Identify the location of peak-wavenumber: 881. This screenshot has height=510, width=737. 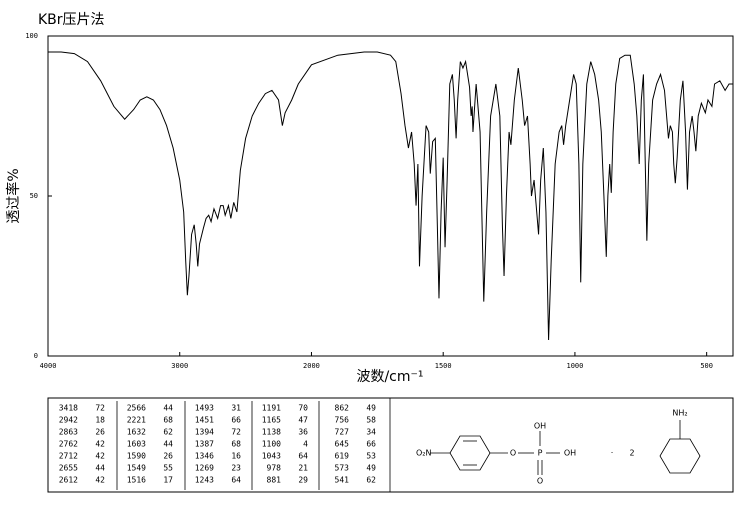
(274, 480).